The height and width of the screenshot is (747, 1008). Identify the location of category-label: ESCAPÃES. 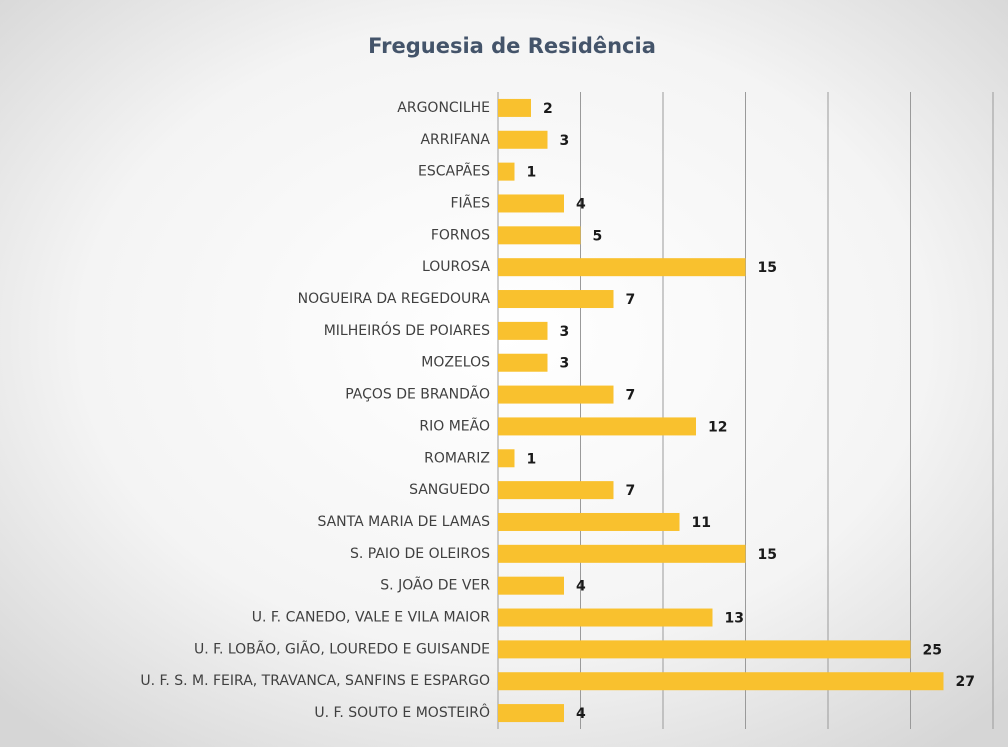
(454, 171).